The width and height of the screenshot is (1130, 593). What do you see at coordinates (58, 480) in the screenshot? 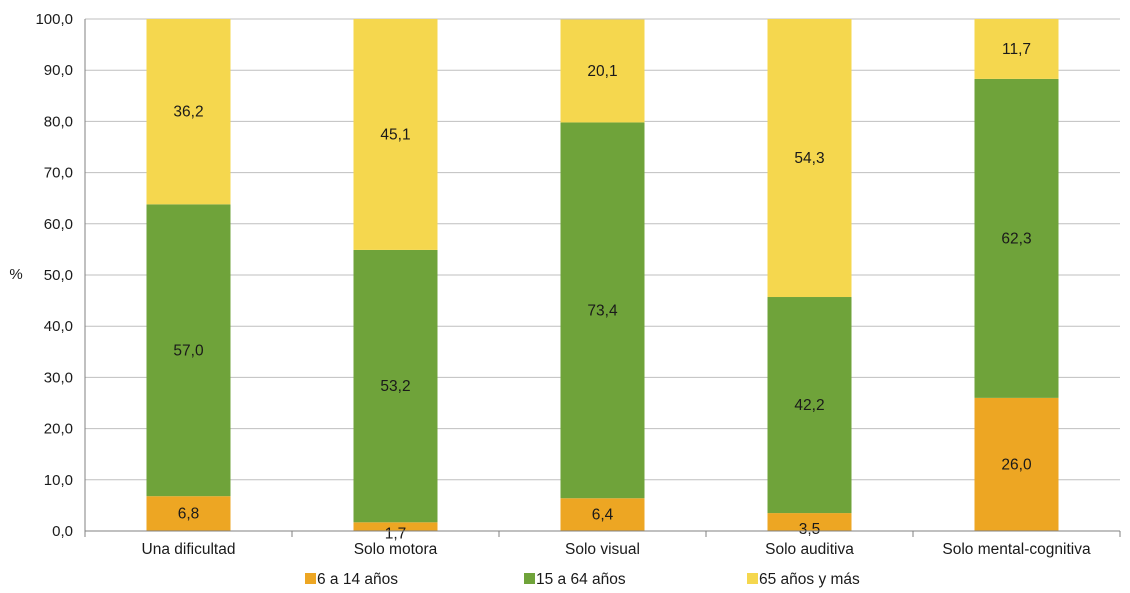
I see `y-tick-label: 10,0` at bounding box center [58, 480].